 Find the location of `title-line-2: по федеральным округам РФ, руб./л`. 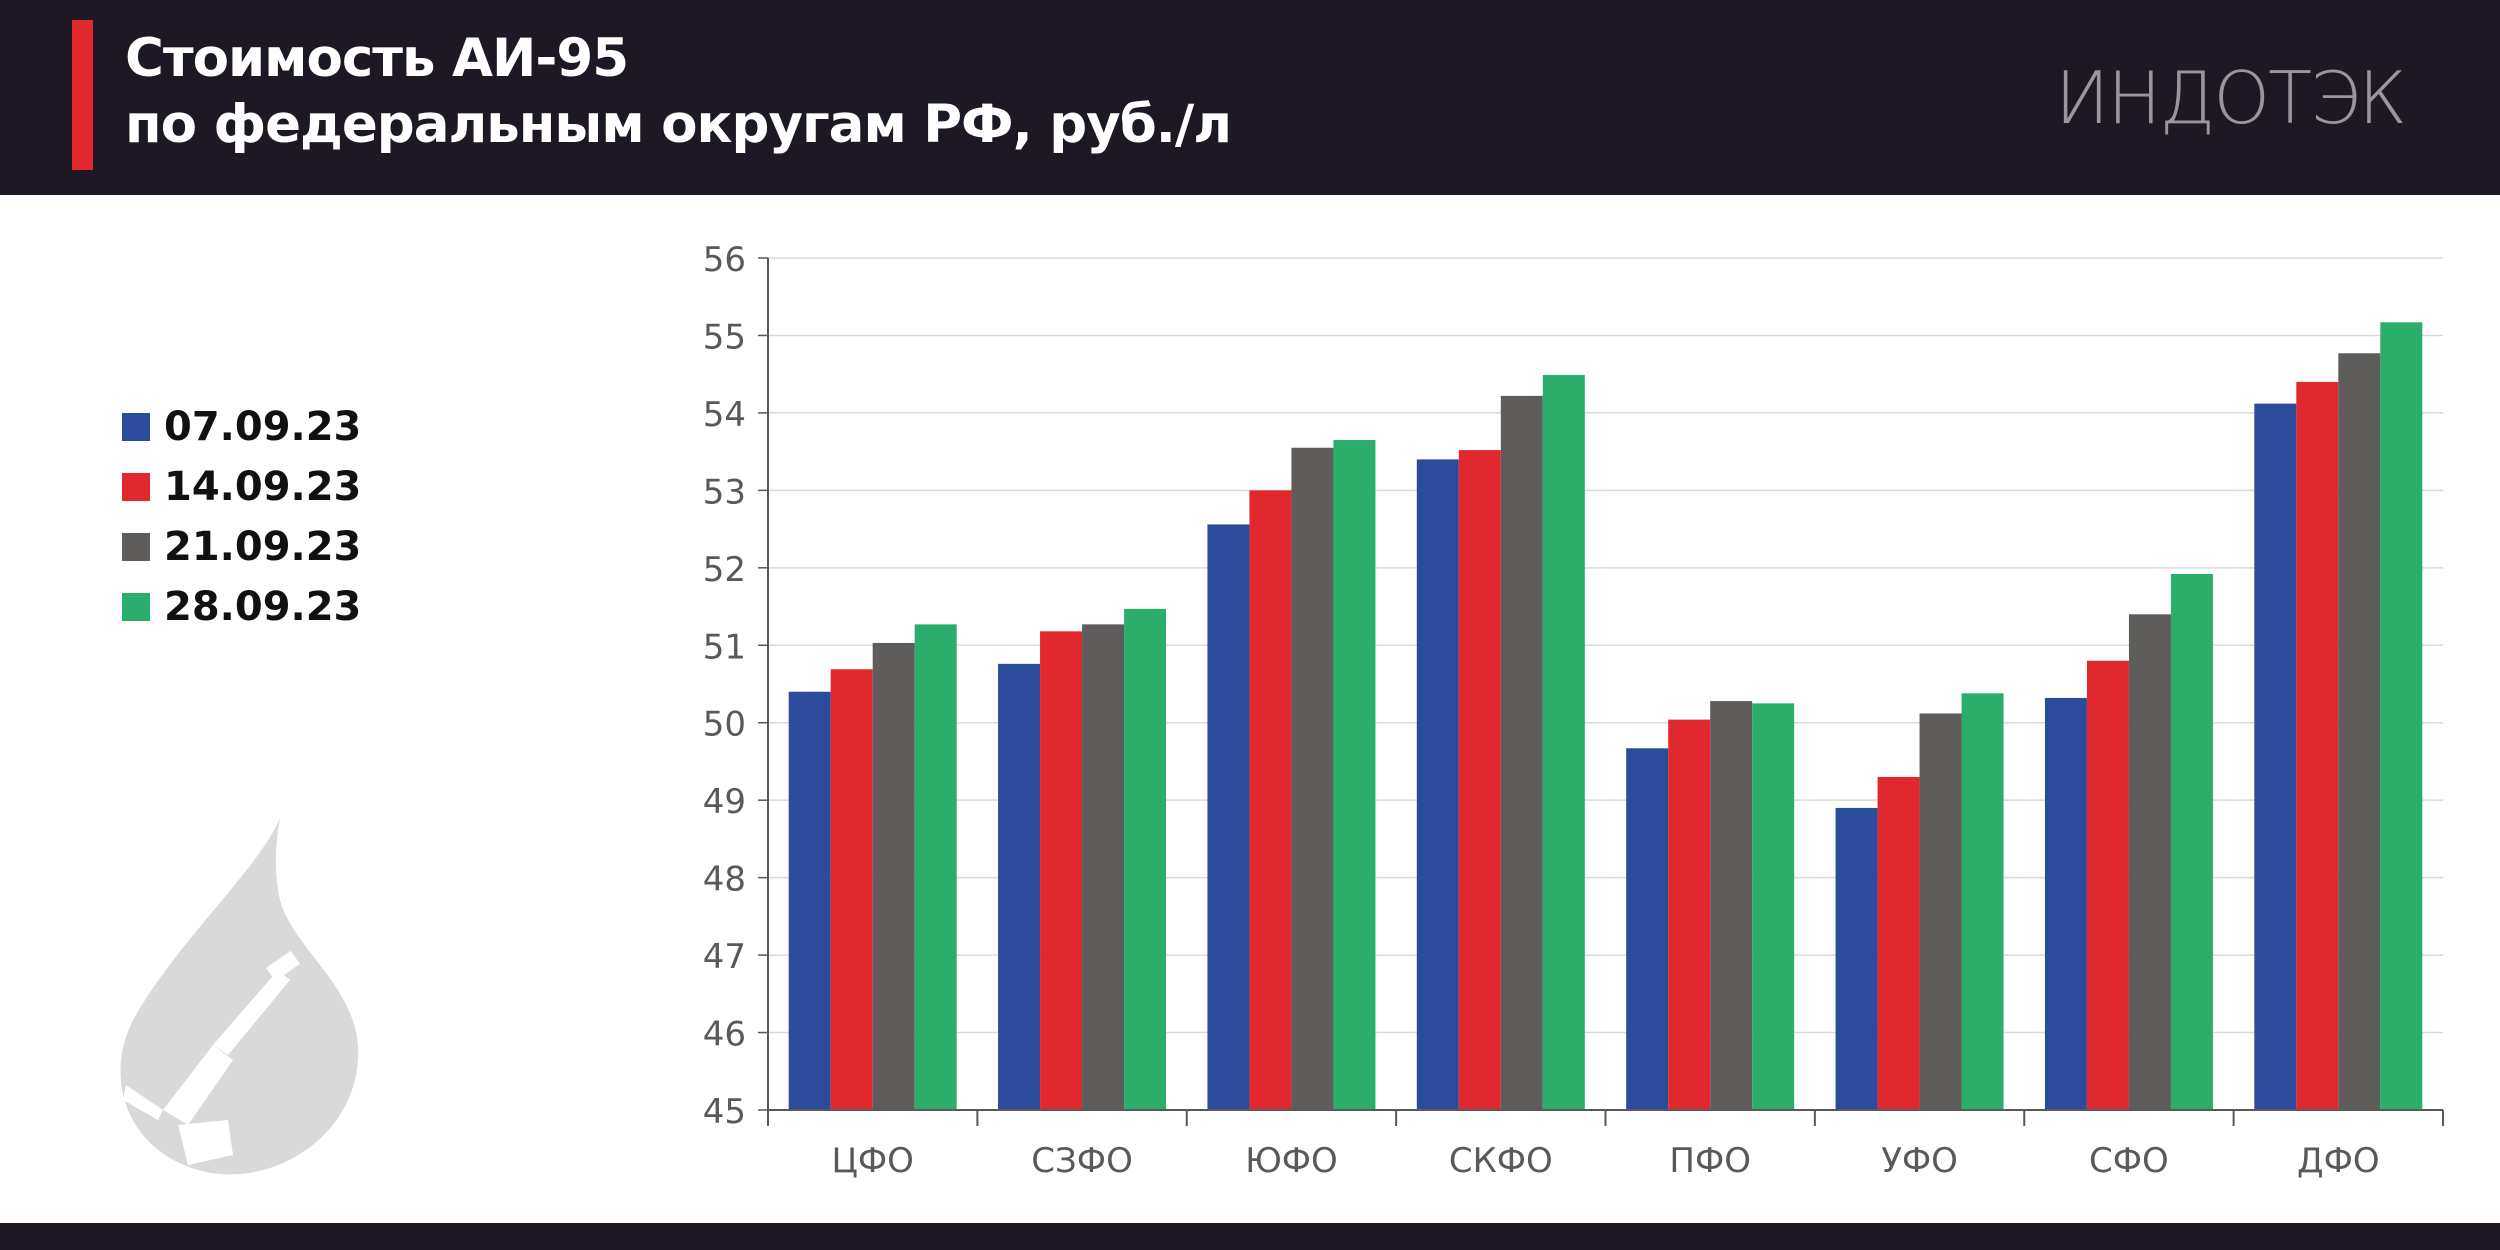

title-line-2: по федеральным округам РФ, руб./л is located at coordinates (678, 124).